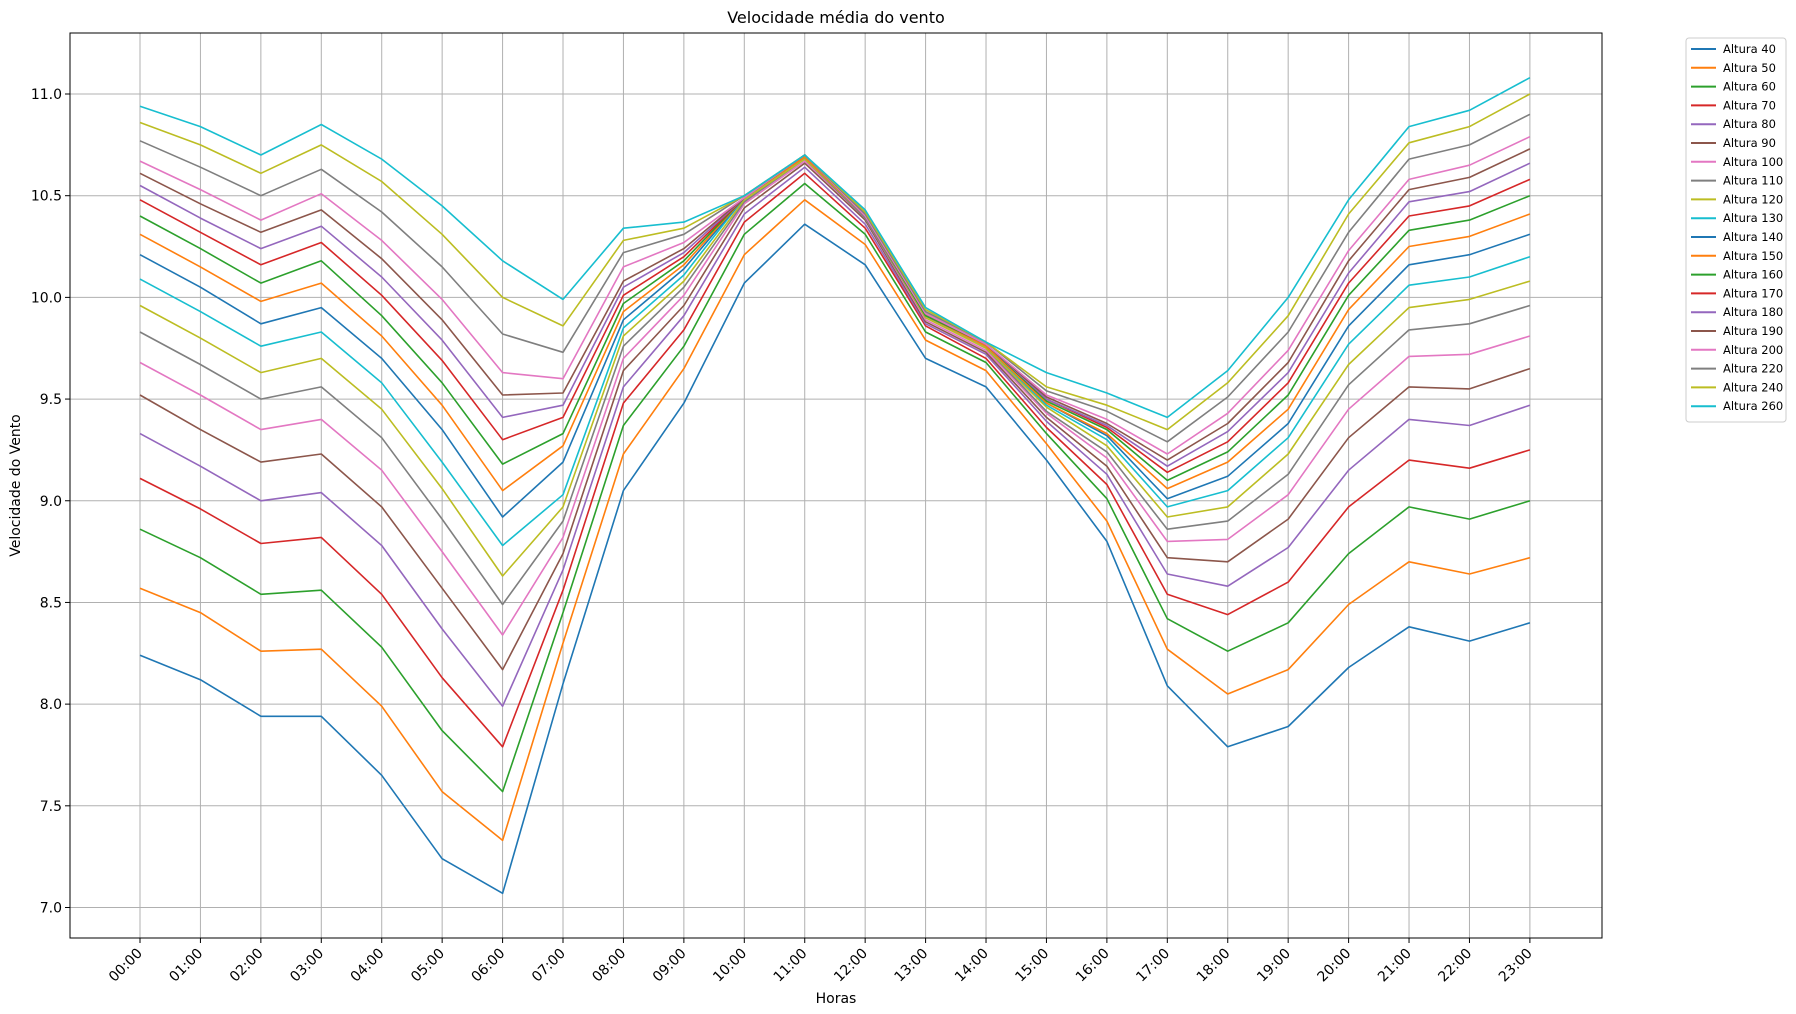  Describe the element at coordinates (1749, 143) in the screenshot. I see `legend-label: Altura 90` at that location.